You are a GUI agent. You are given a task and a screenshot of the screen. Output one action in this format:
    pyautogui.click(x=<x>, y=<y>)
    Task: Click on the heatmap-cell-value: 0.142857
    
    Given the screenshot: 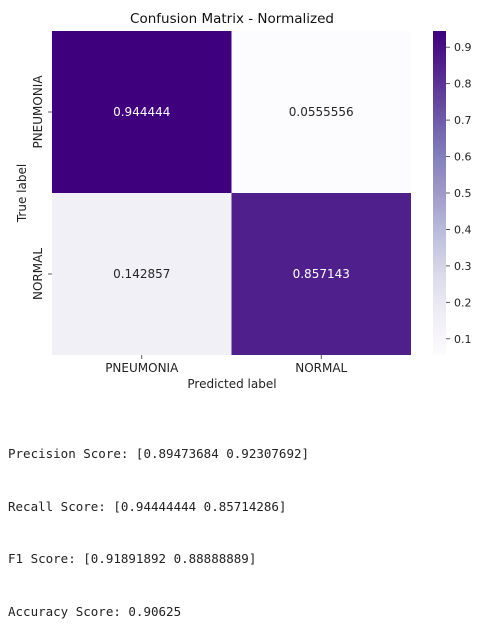 What is the action you would take?
    pyautogui.click(x=141, y=274)
    